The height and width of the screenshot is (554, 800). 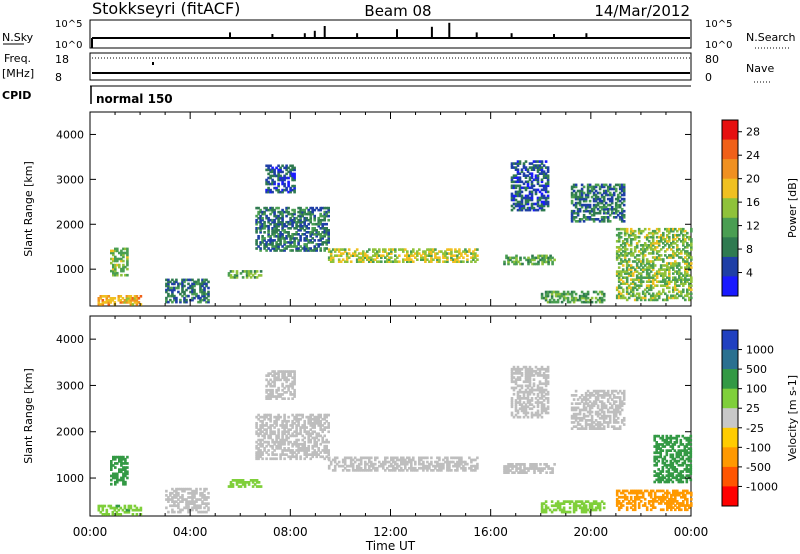 What do you see at coordinates (598, 409) in the screenshot?
I see `scatter-region` at bounding box center [598, 409].